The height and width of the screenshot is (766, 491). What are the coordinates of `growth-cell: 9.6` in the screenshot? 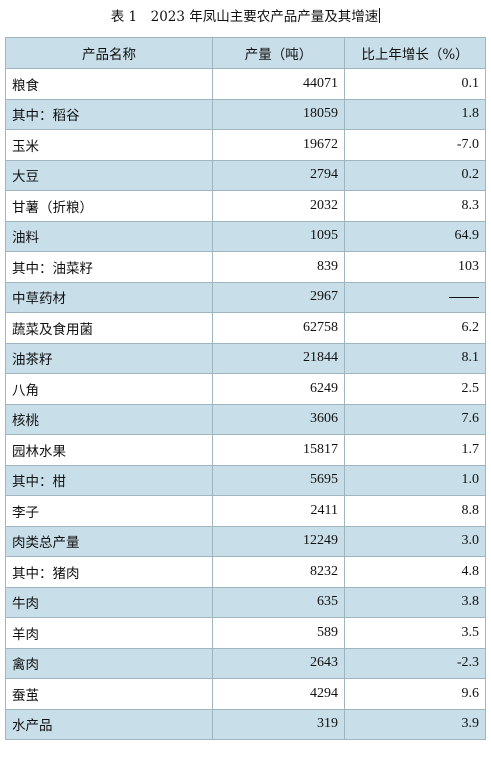 It's located at (415, 694).